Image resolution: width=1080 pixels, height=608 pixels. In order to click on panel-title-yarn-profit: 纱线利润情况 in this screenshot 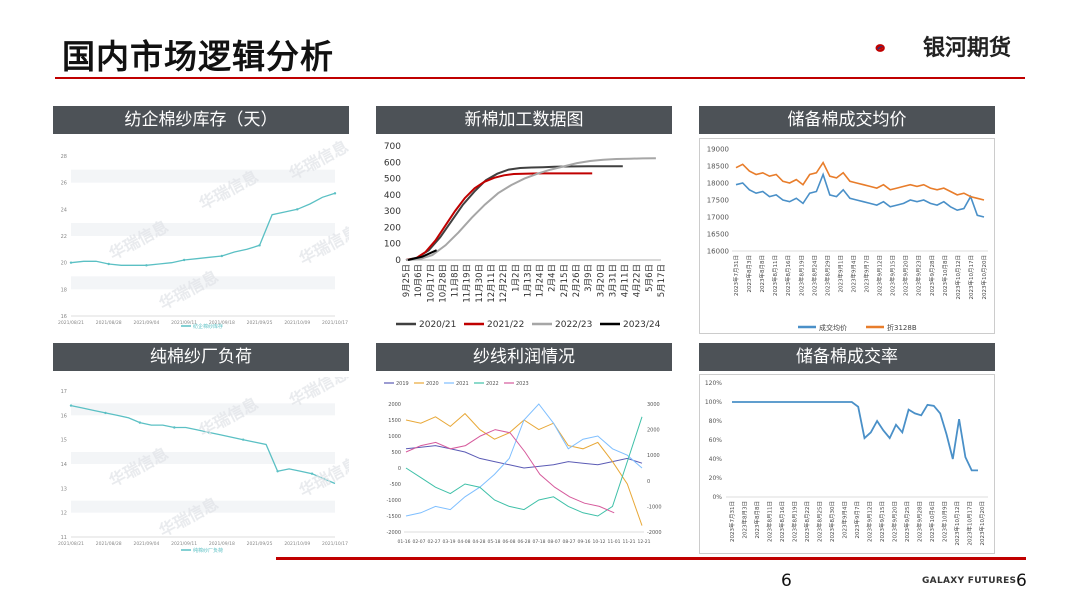, I will do `click(524, 357)`.